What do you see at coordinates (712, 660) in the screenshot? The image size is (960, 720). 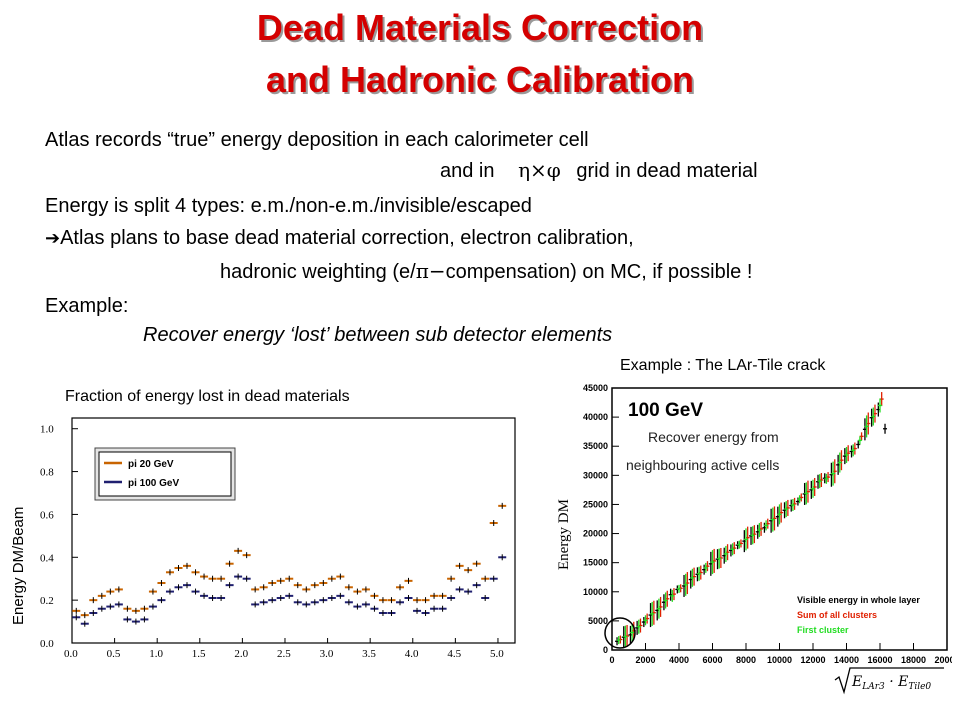 I see `right-x-tick-label: 6000` at bounding box center [712, 660].